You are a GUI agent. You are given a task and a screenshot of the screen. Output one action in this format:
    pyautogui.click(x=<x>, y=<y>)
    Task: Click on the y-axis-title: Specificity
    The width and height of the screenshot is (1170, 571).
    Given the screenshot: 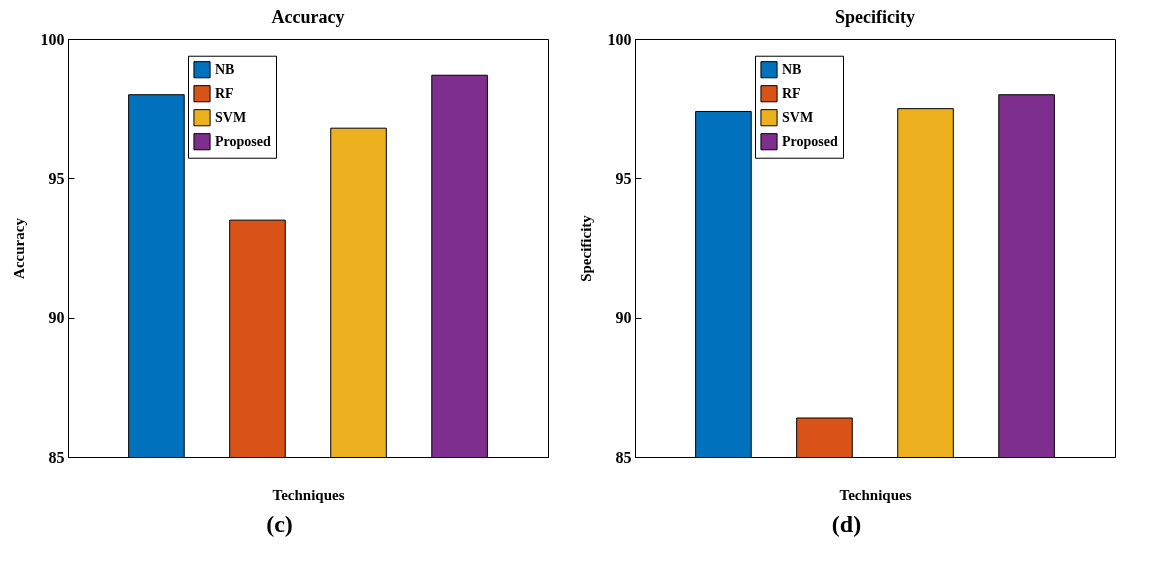 What is the action you would take?
    pyautogui.click(x=585, y=248)
    